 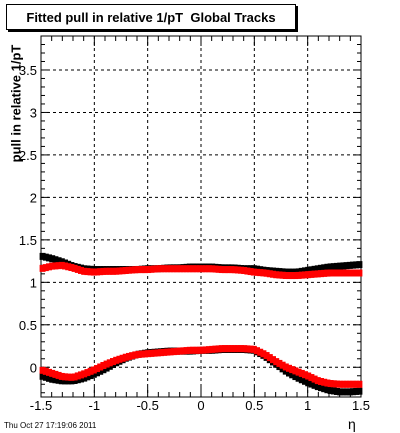 What do you see at coordinates (200, 405) in the screenshot?
I see `x-tick-label: 0` at bounding box center [200, 405].